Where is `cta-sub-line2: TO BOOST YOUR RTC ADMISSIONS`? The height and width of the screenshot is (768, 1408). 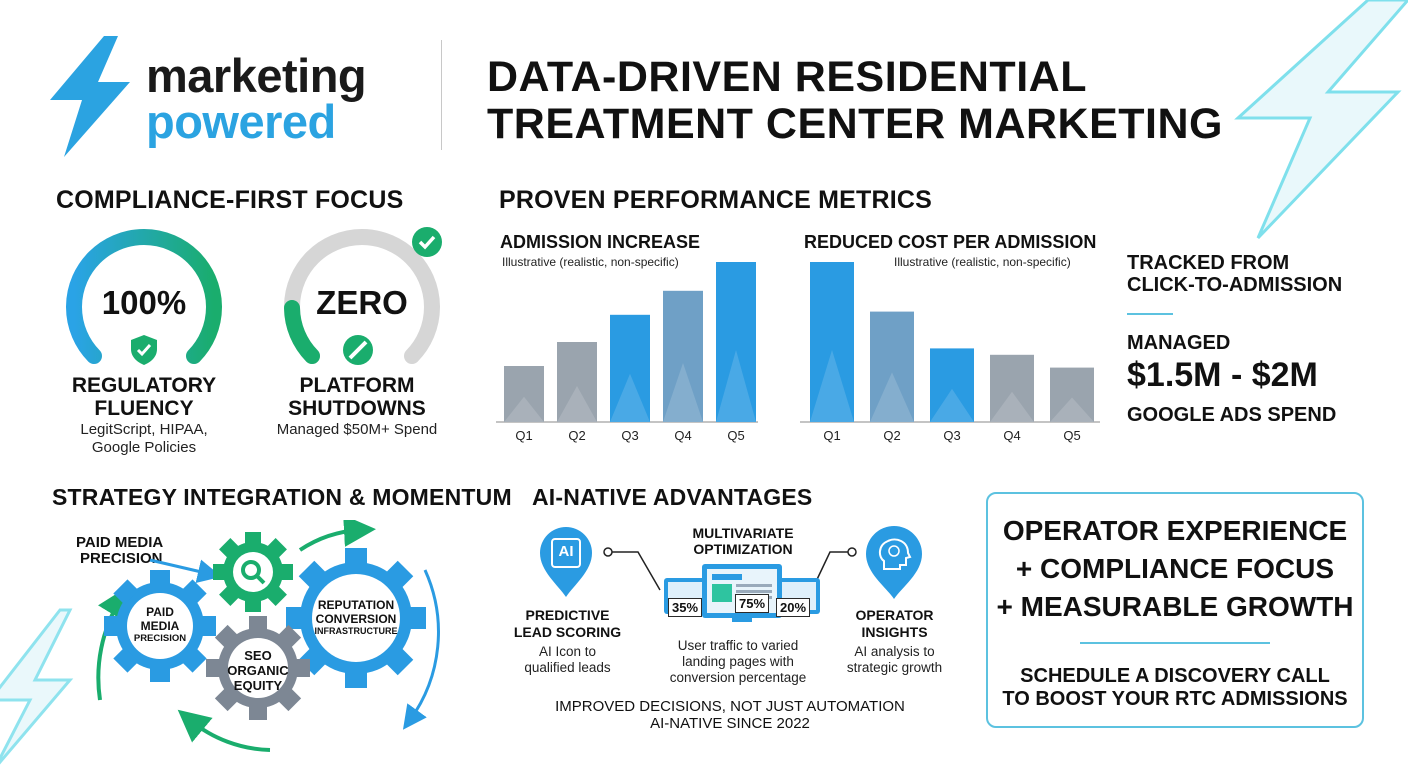 cta-sub-line2: TO BOOST YOUR RTC ADMISSIONS is located at coordinates (1175, 699).